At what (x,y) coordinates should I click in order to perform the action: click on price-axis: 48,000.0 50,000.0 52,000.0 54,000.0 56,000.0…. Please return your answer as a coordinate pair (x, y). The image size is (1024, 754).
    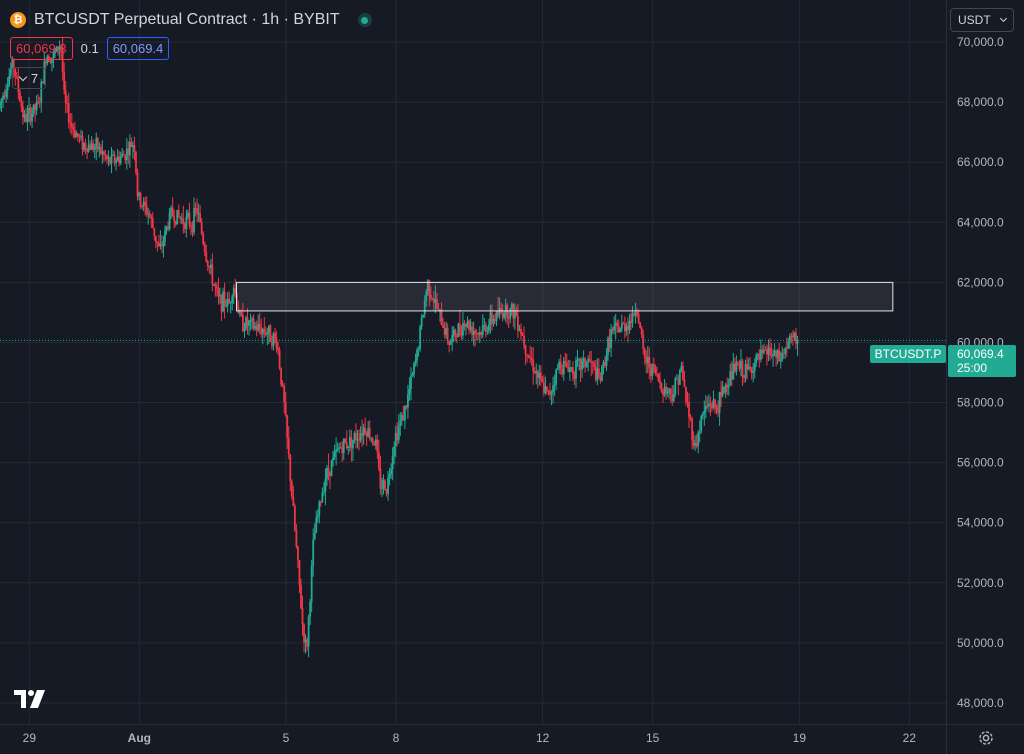
    Looking at the image, I should click on (975, 377).